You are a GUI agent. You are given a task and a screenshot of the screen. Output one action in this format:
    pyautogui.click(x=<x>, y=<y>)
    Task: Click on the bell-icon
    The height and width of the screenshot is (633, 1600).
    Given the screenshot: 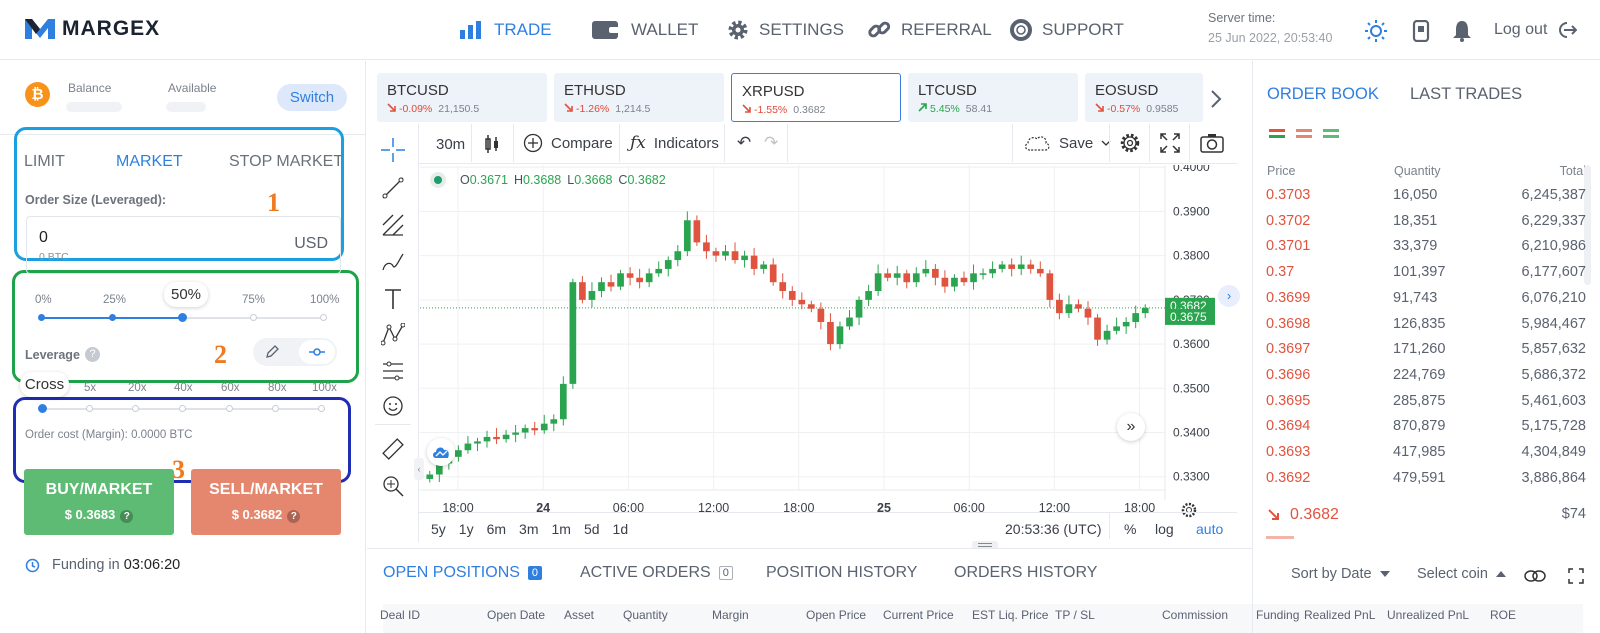 What is the action you would take?
    pyautogui.click(x=1462, y=31)
    